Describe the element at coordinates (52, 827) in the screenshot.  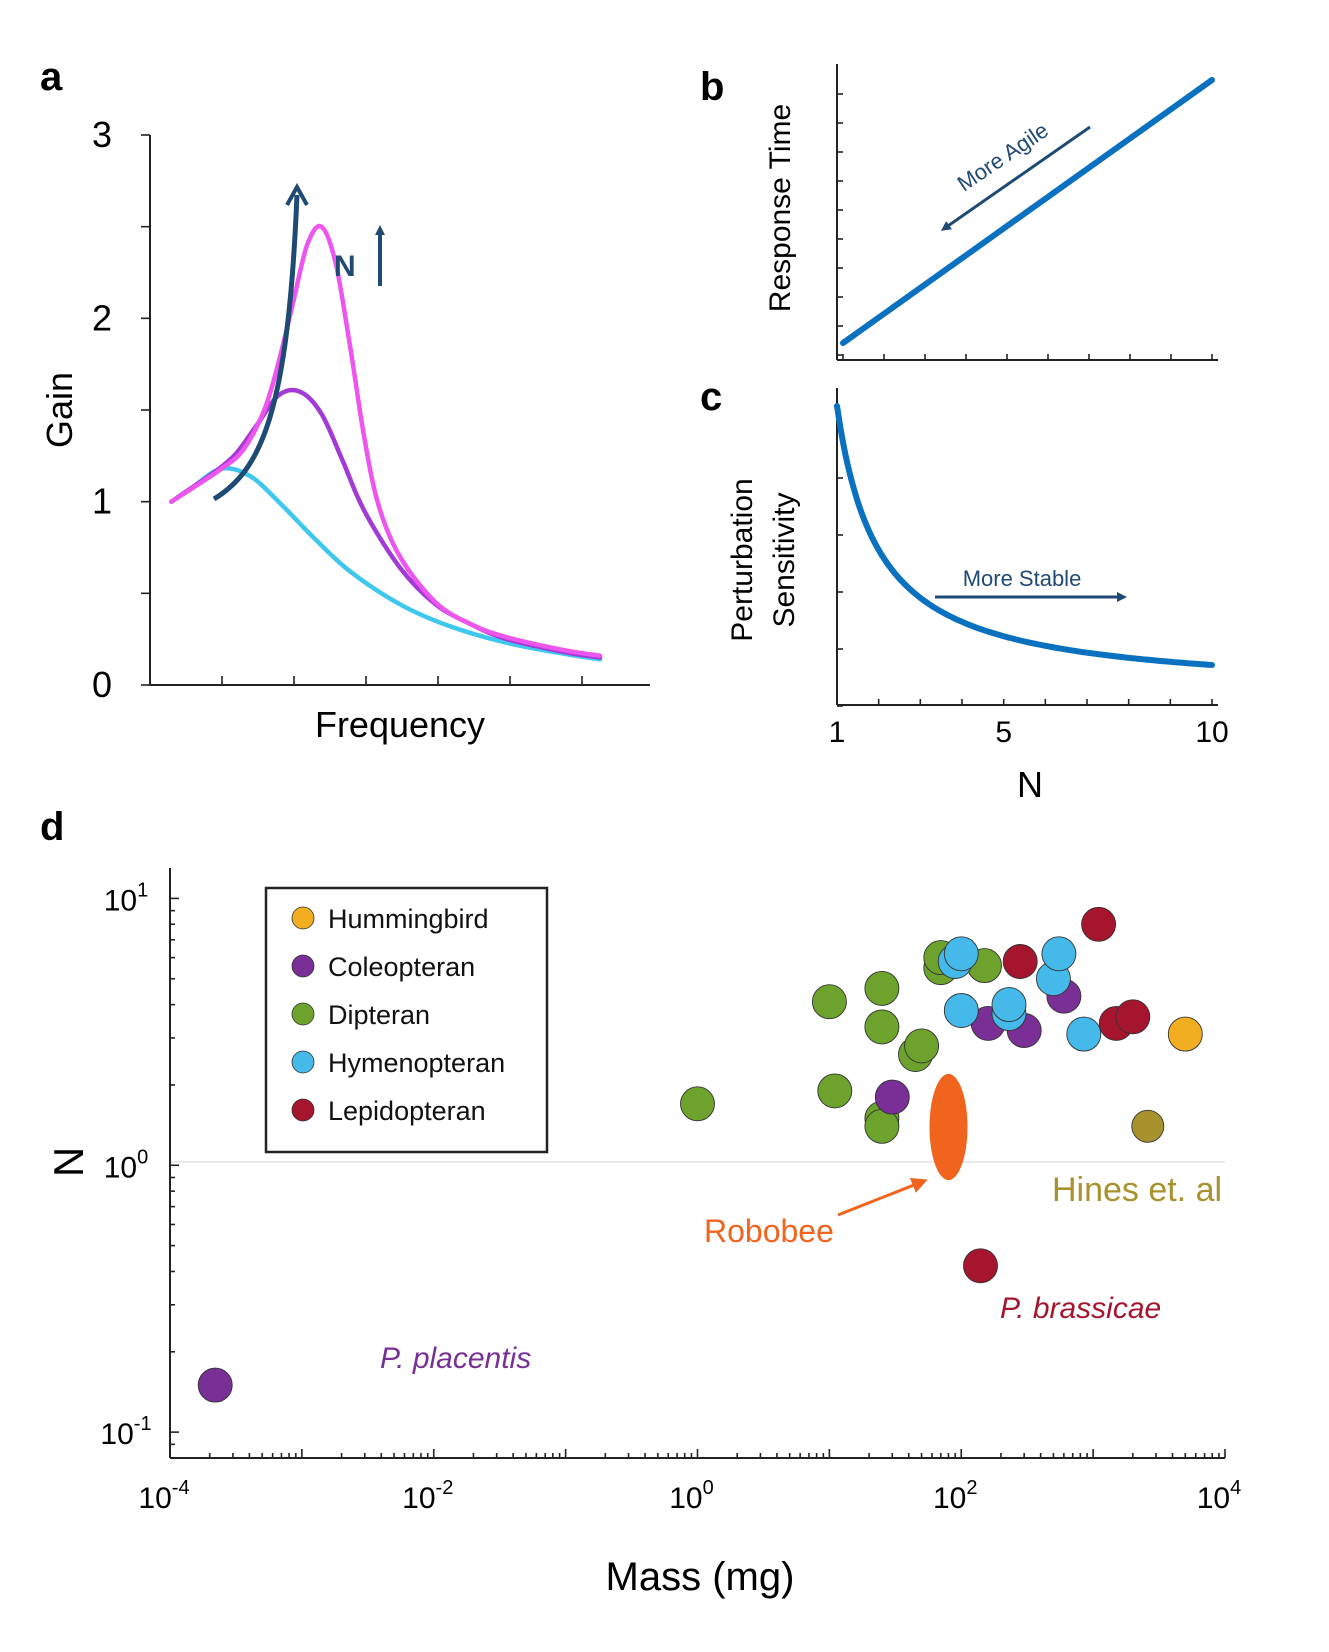
I see `panel-letter-d: d` at that location.